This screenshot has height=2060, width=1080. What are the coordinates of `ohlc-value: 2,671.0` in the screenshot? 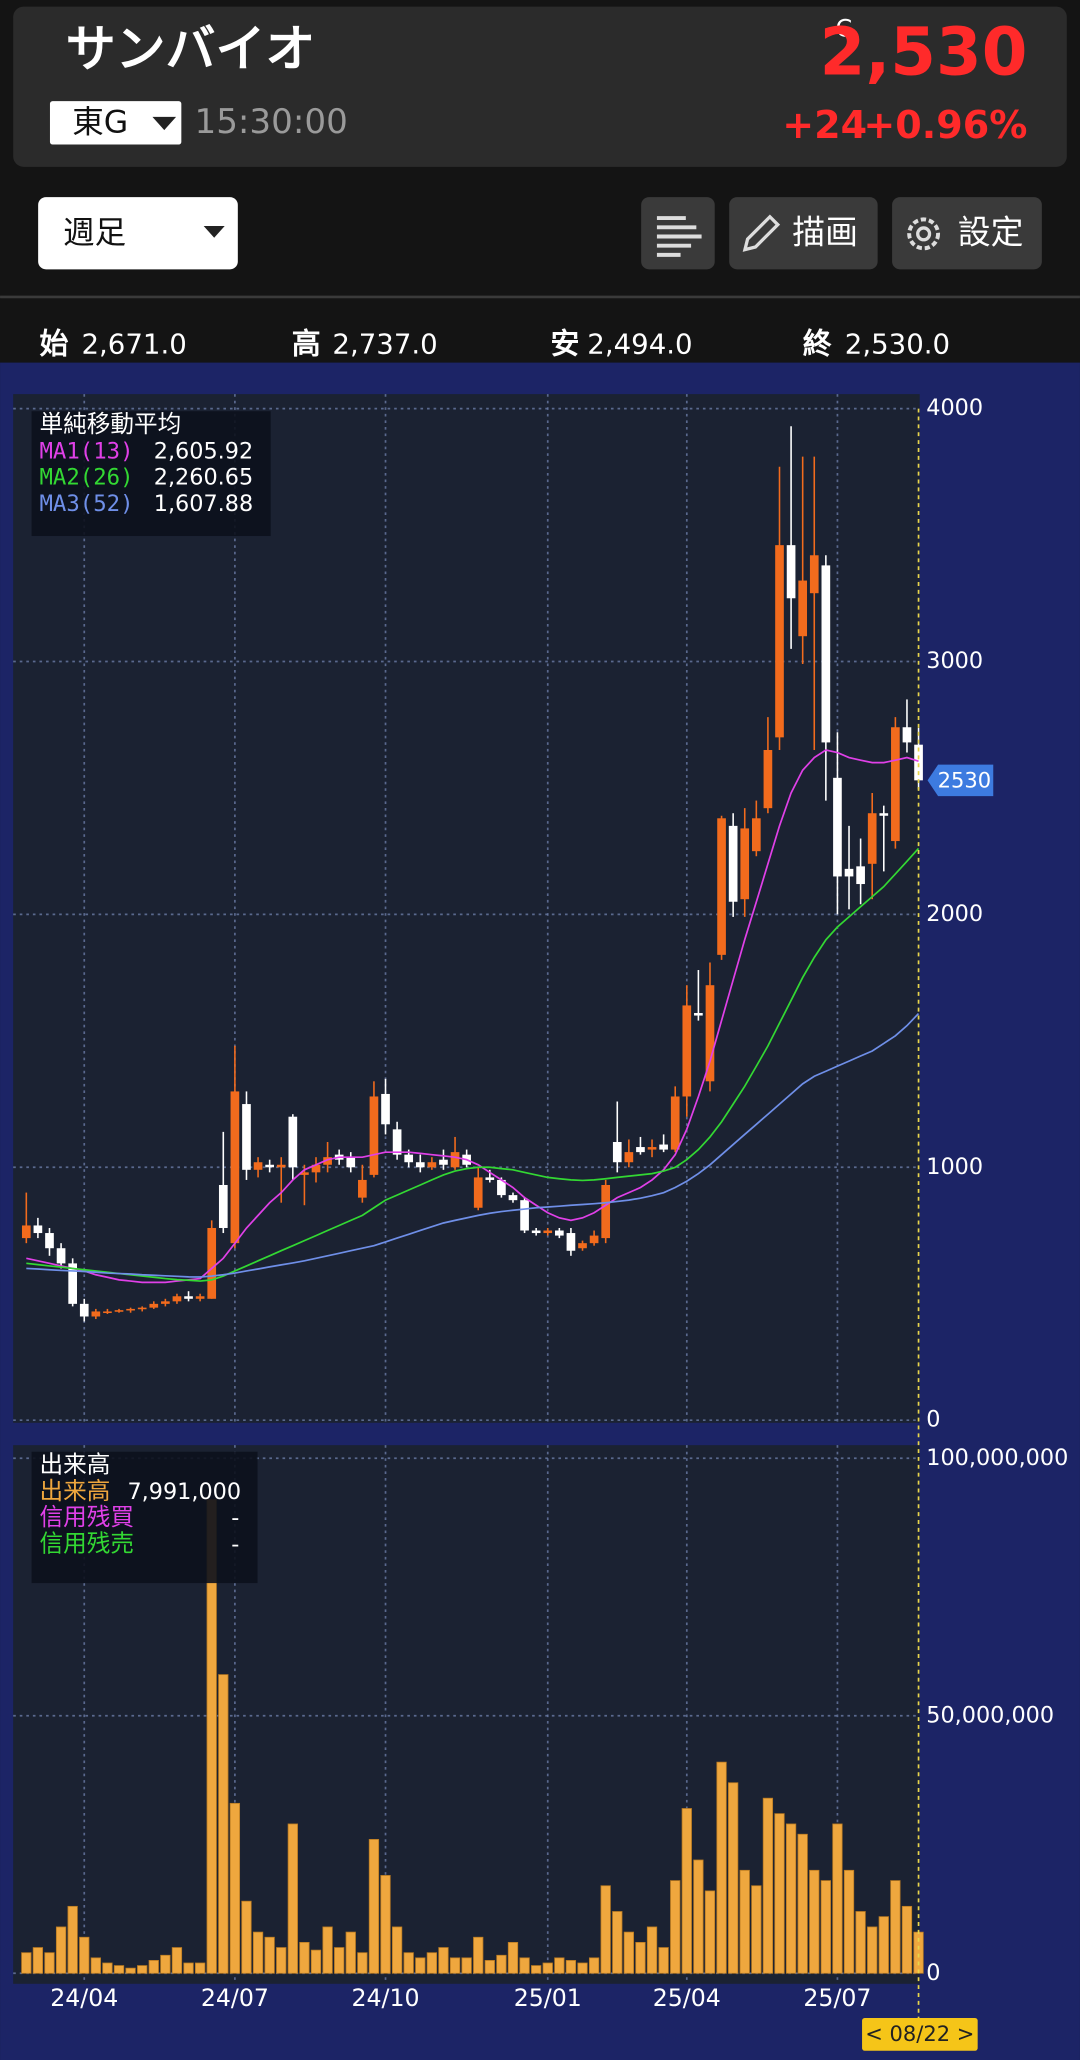 It's located at (133, 344).